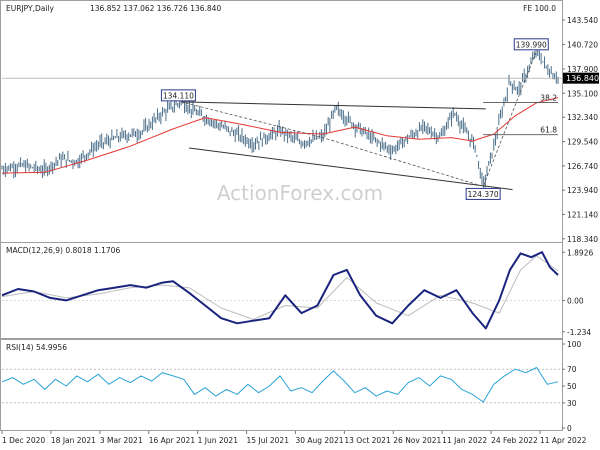 Image resolution: width=600 pixels, height=450 pixels. Describe the element at coordinates (569, 428) in the screenshot. I see `rsi-tick-label: 0` at that location.